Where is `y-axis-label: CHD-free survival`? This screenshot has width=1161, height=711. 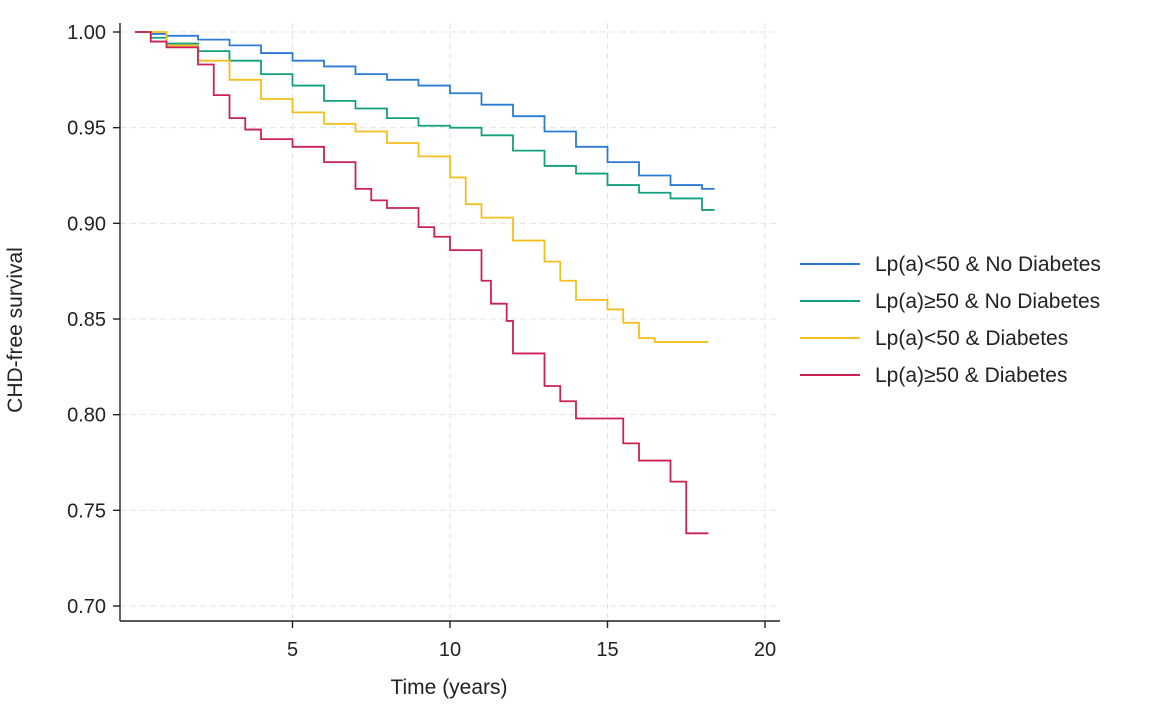
y-axis-label: CHD-free survival is located at coordinates (15, 330).